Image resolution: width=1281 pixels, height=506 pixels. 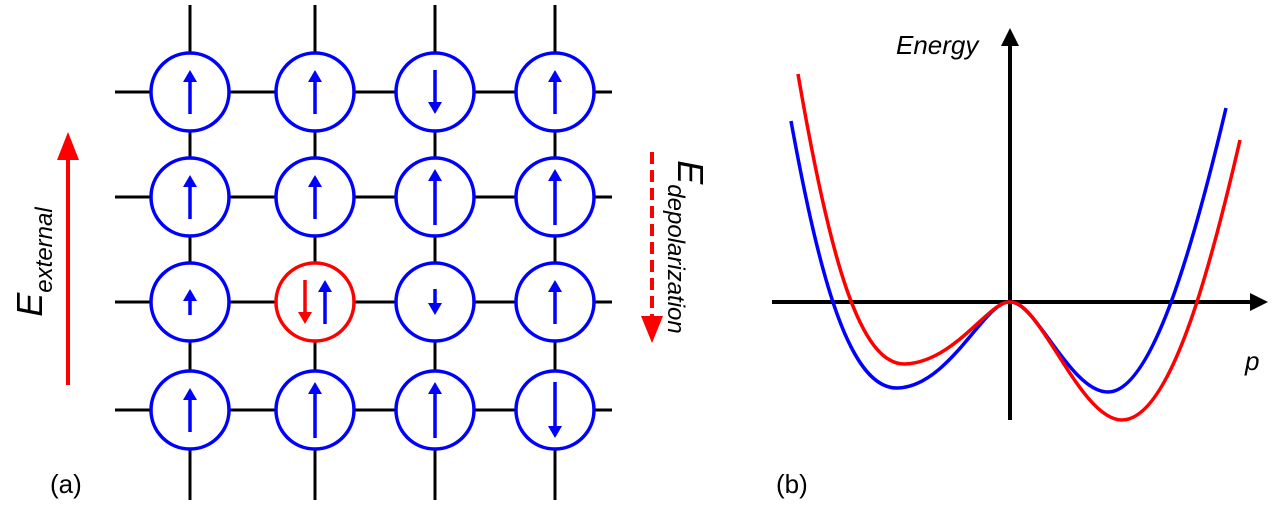 I want to click on lattice-site-circle, so click(x=315, y=302).